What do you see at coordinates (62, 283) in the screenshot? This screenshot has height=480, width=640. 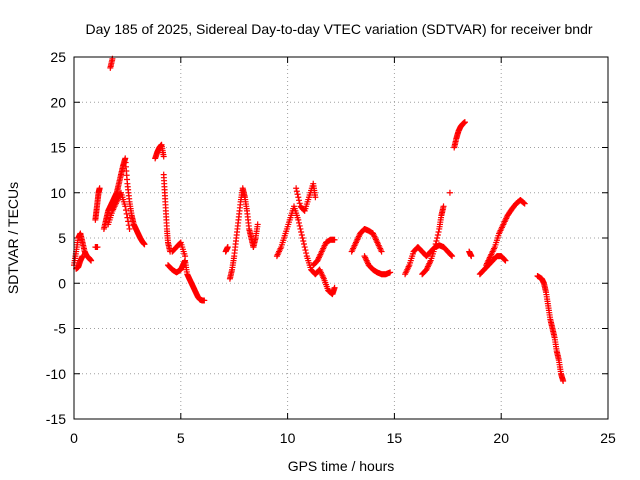 I see `y-tick-label: 0` at bounding box center [62, 283].